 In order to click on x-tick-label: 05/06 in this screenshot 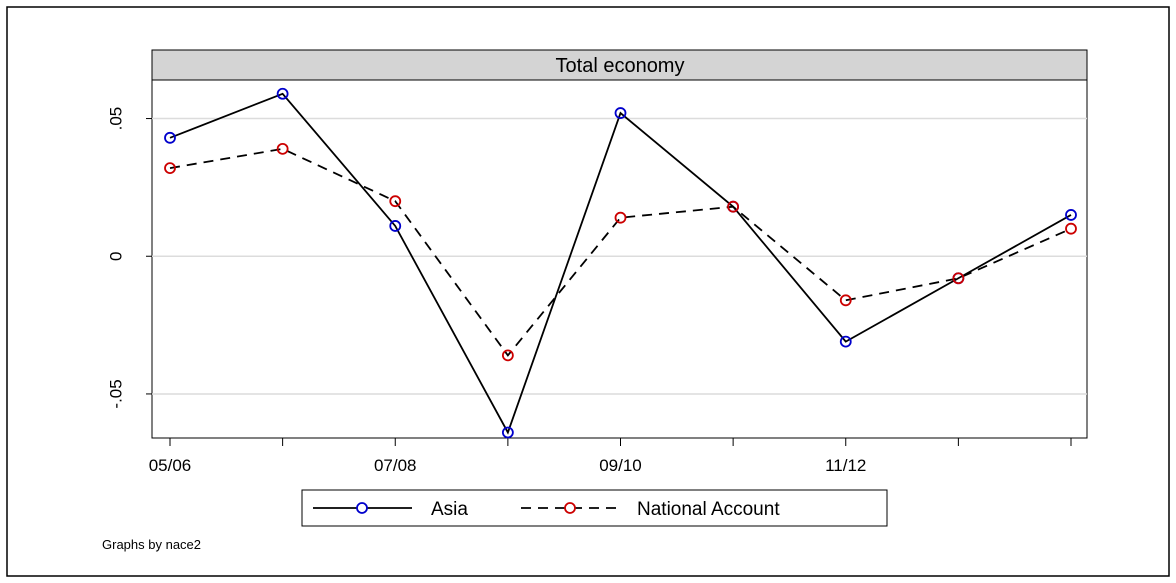, I will do `click(170, 465)`.